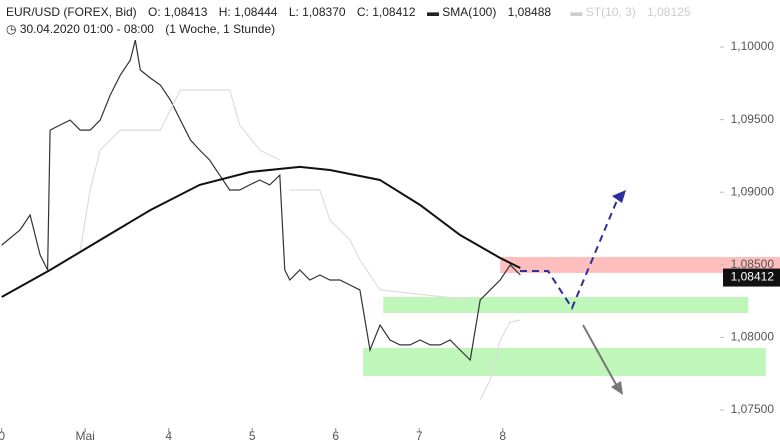  I want to click on down-arrow, so click(600, 356).